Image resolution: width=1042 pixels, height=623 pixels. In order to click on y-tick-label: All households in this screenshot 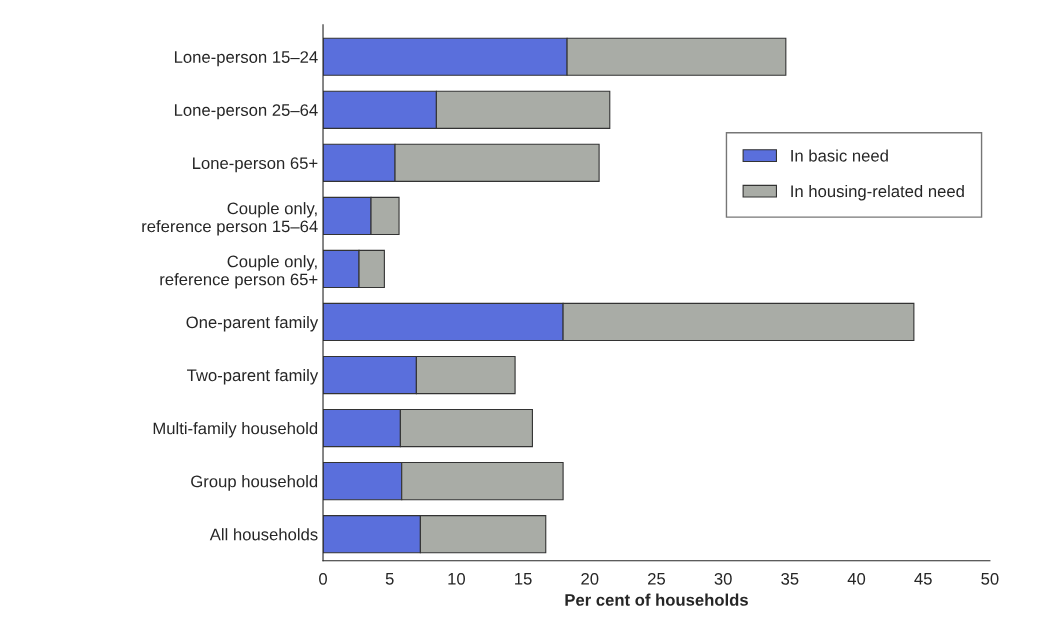, I will do `click(263, 534)`.